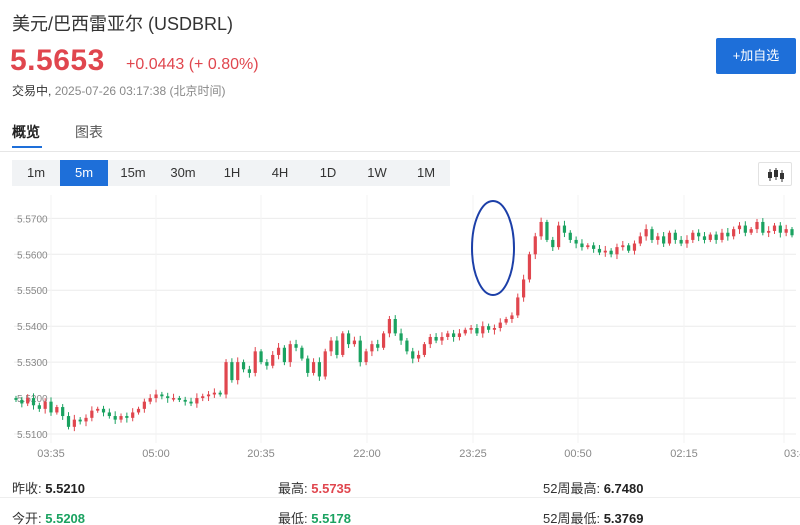  What do you see at coordinates (400, 513) in the screenshot?
I see `stats-row-2: 今开: 5.5208 最低: 5.5178 52周最低: 5.3769` at bounding box center [400, 513].